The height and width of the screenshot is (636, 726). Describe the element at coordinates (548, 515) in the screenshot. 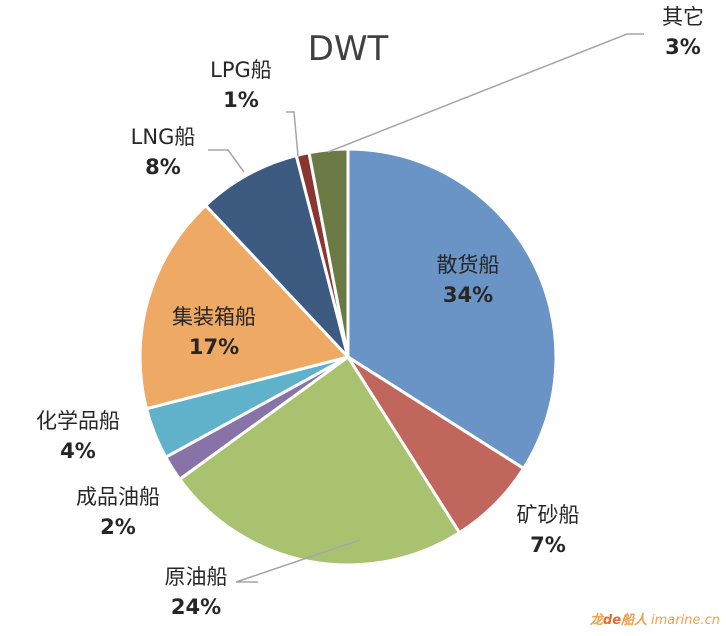

I see `slice-label-name-1: 矿砂船` at that location.